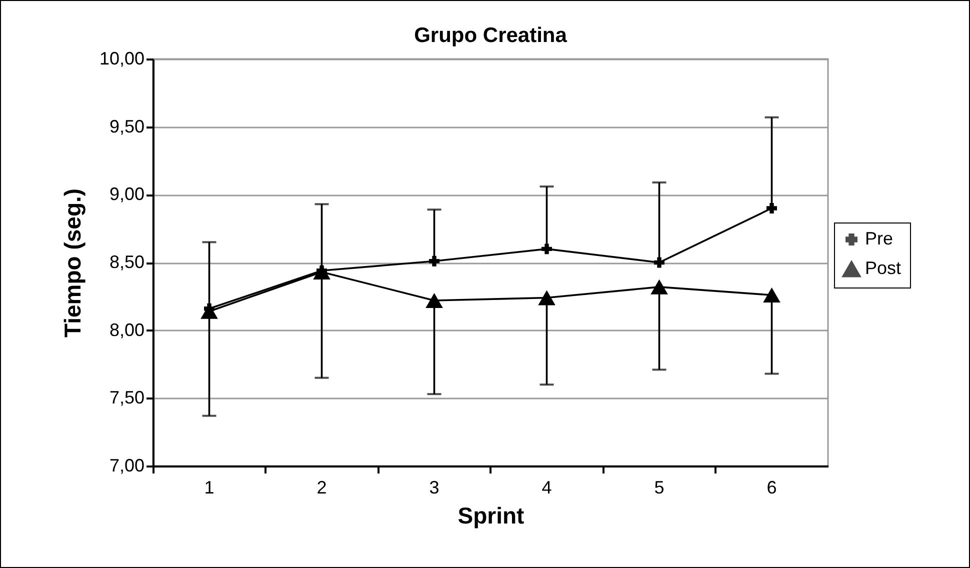 The image size is (970, 568). I want to click on y-tick-label: 7,00, so click(126, 466).